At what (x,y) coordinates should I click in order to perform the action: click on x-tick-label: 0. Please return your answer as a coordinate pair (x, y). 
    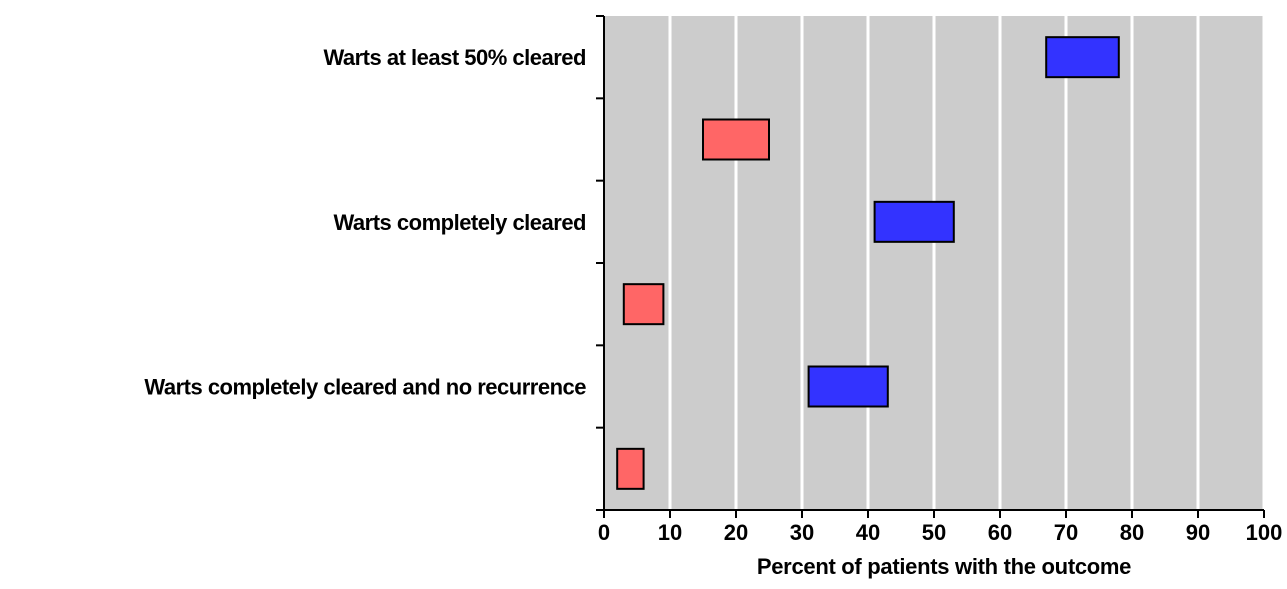
    Looking at the image, I should click on (604, 532).